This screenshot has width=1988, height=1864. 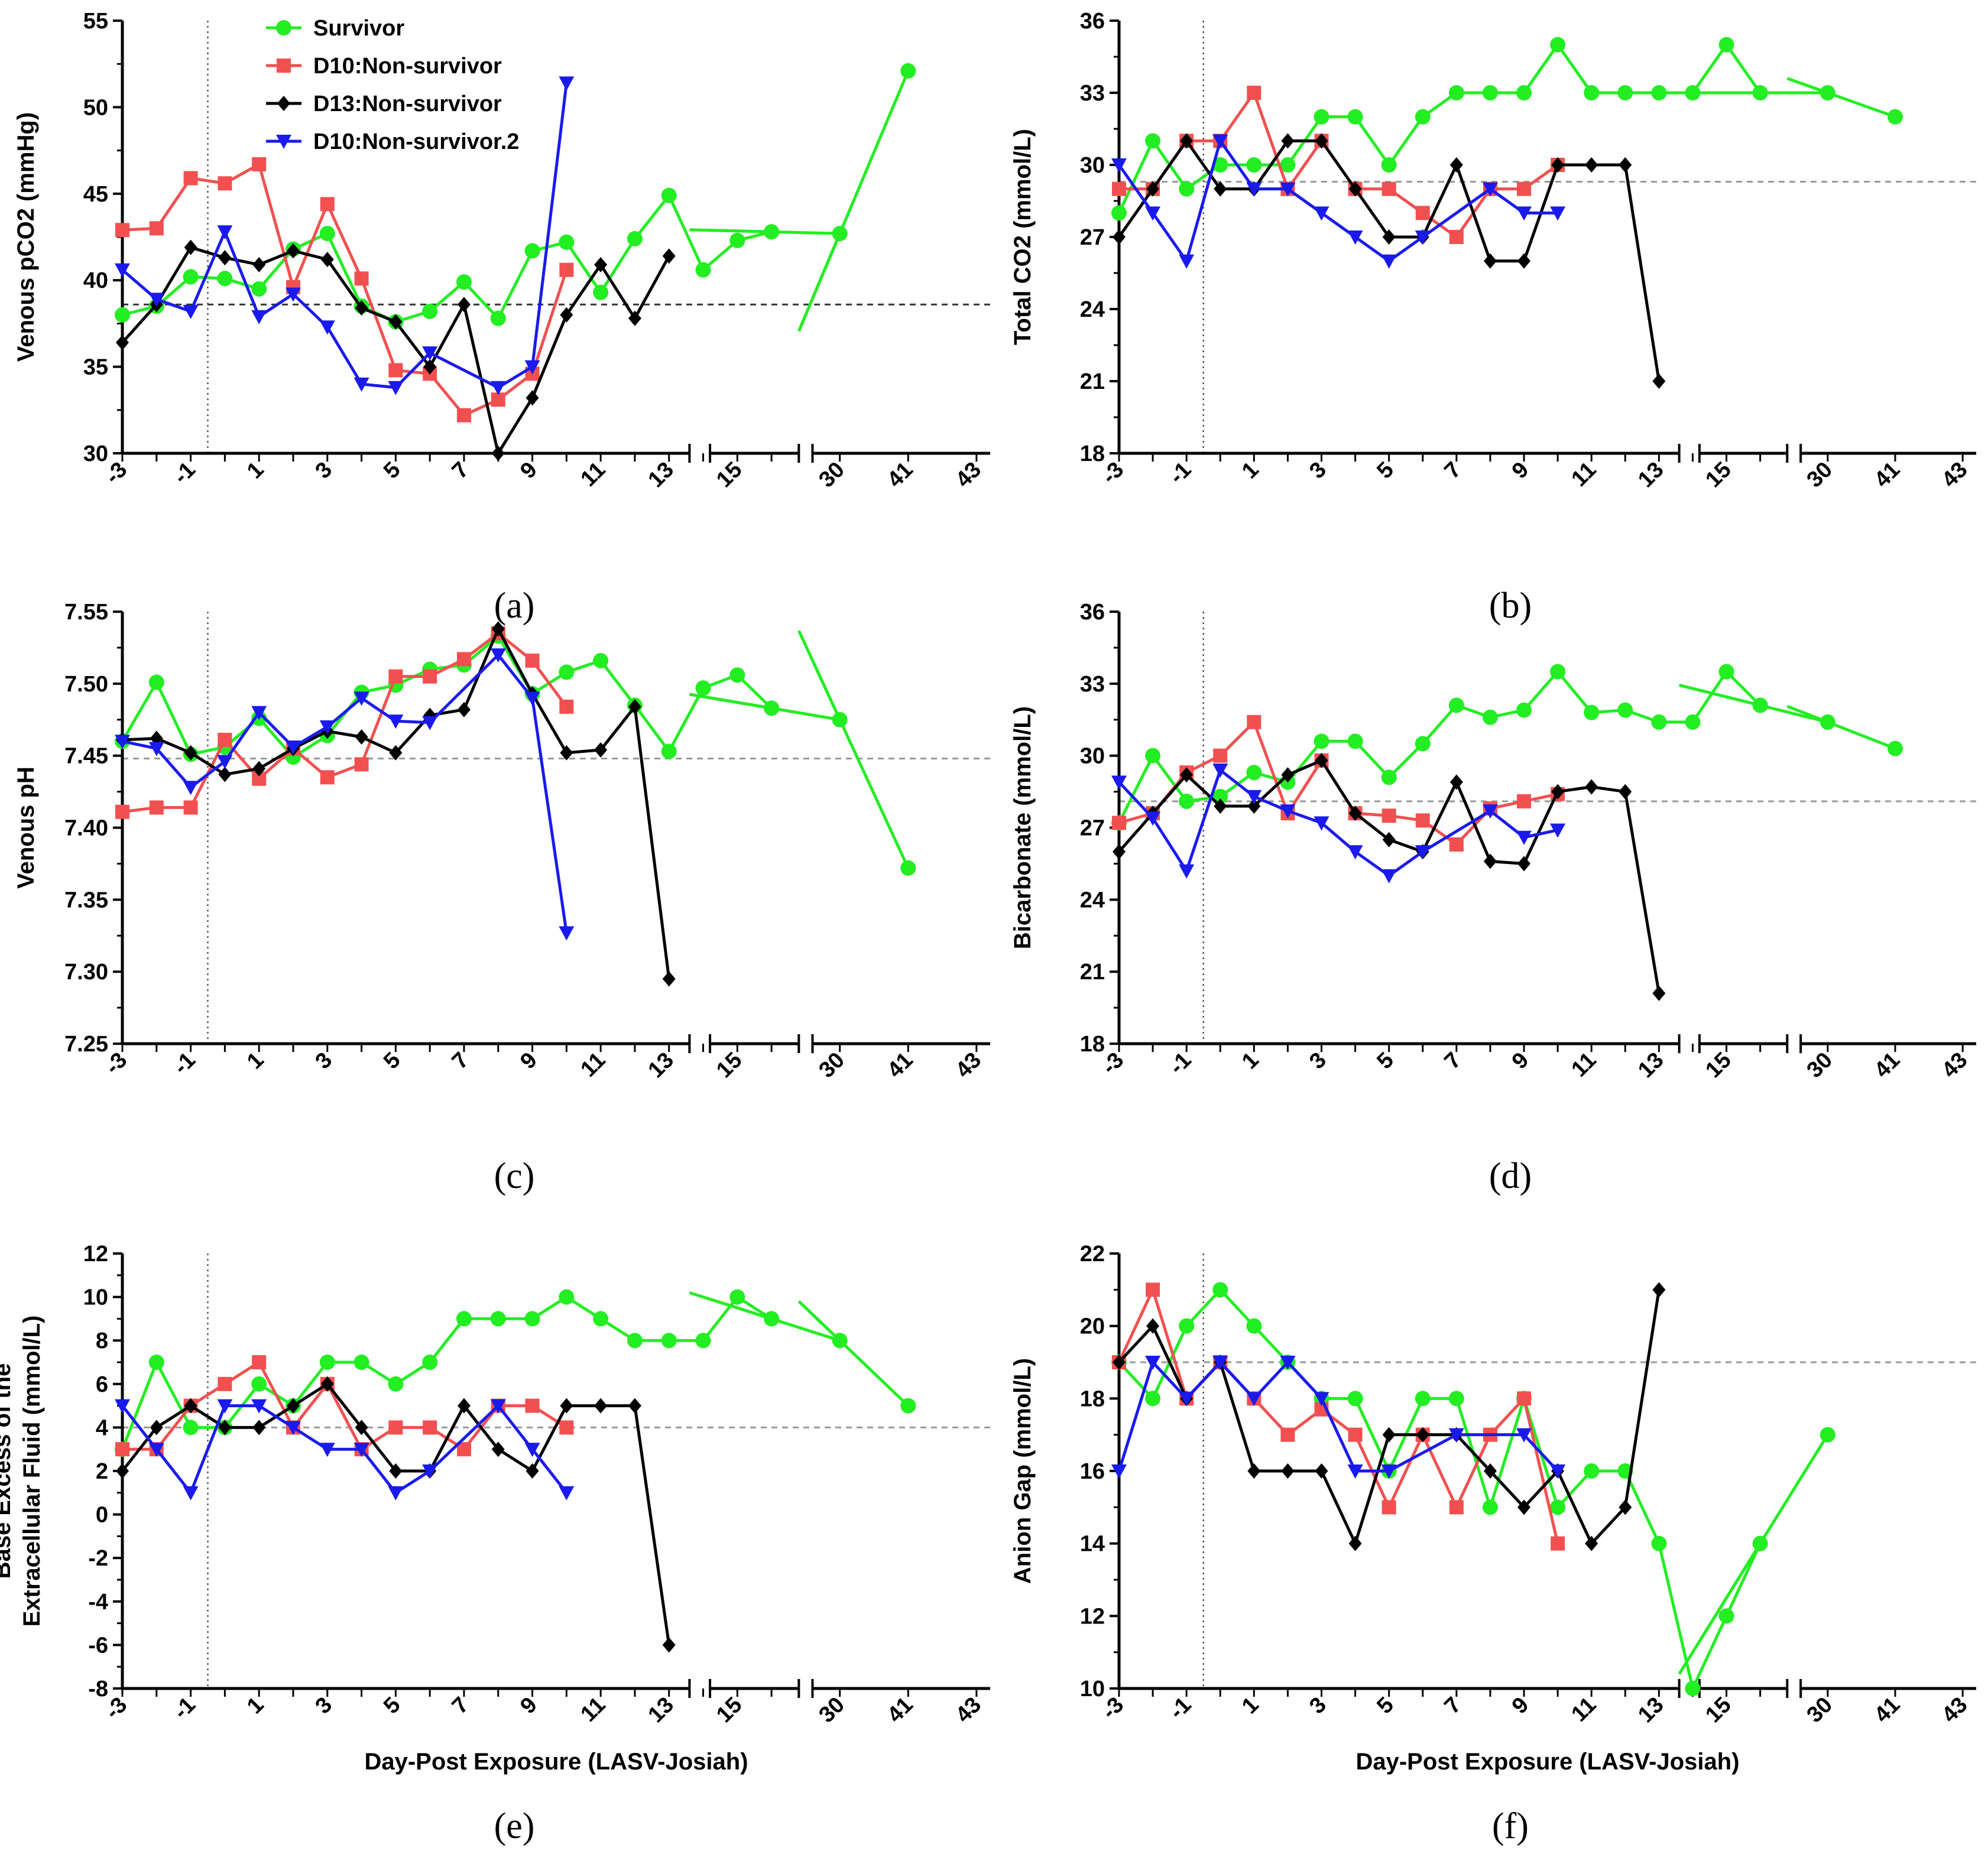 What do you see at coordinates (1092, 1616) in the screenshot?
I see `y-tick-label: 12` at bounding box center [1092, 1616].